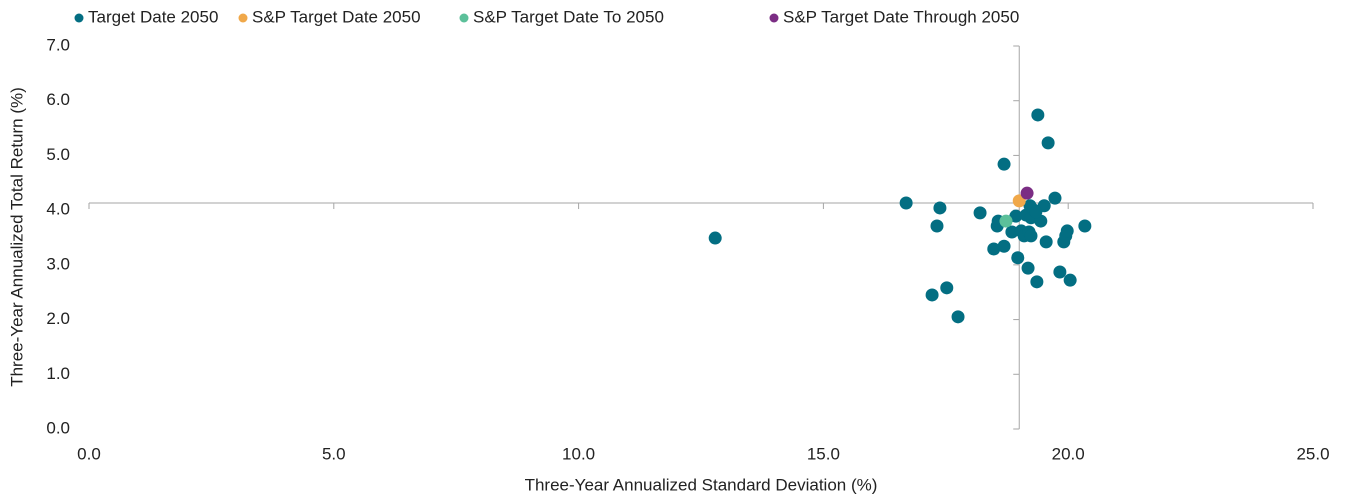 Image resolution: width=1346 pixels, height=500 pixels. Describe the element at coordinates (89, 453) in the screenshot. I see `x-tick-label: 0.0` at that location.